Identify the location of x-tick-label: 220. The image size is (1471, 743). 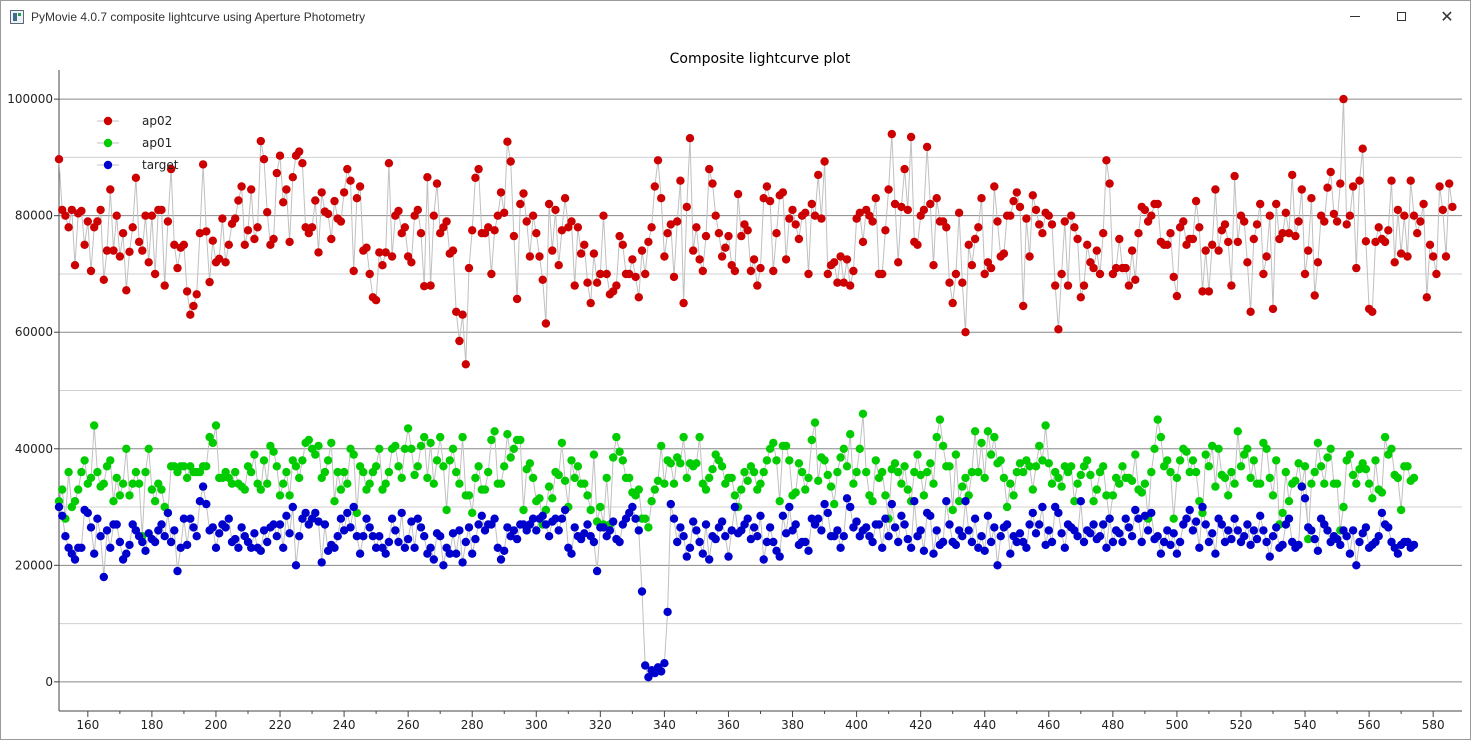
(280, 725).